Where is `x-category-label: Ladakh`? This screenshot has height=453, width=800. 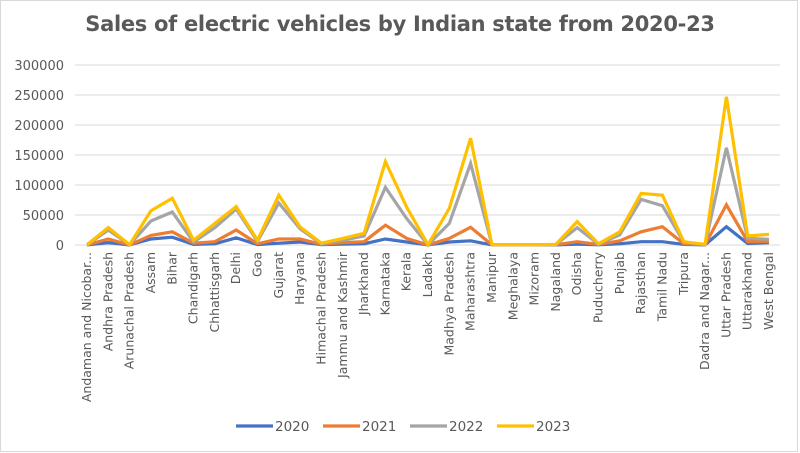 x-category-label: Ladakh is located at coordinates (427, 274).